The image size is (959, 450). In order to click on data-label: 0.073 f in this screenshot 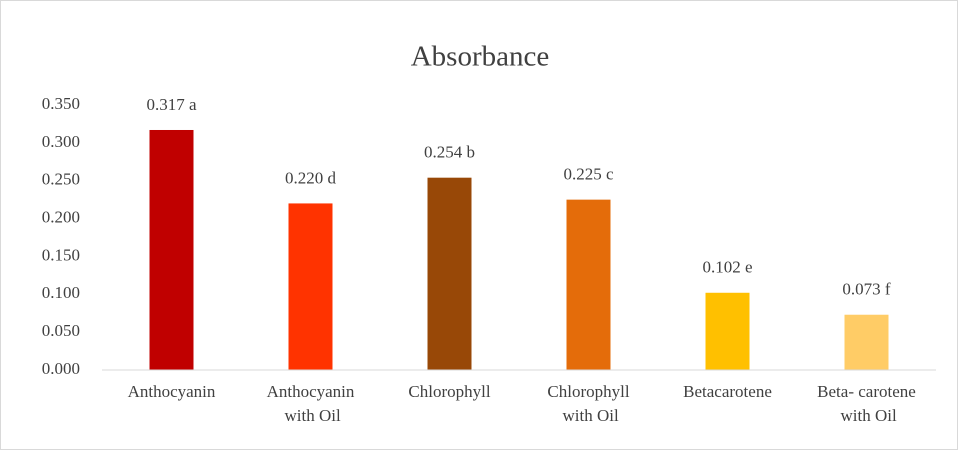, I will do `click(866, 289)`.